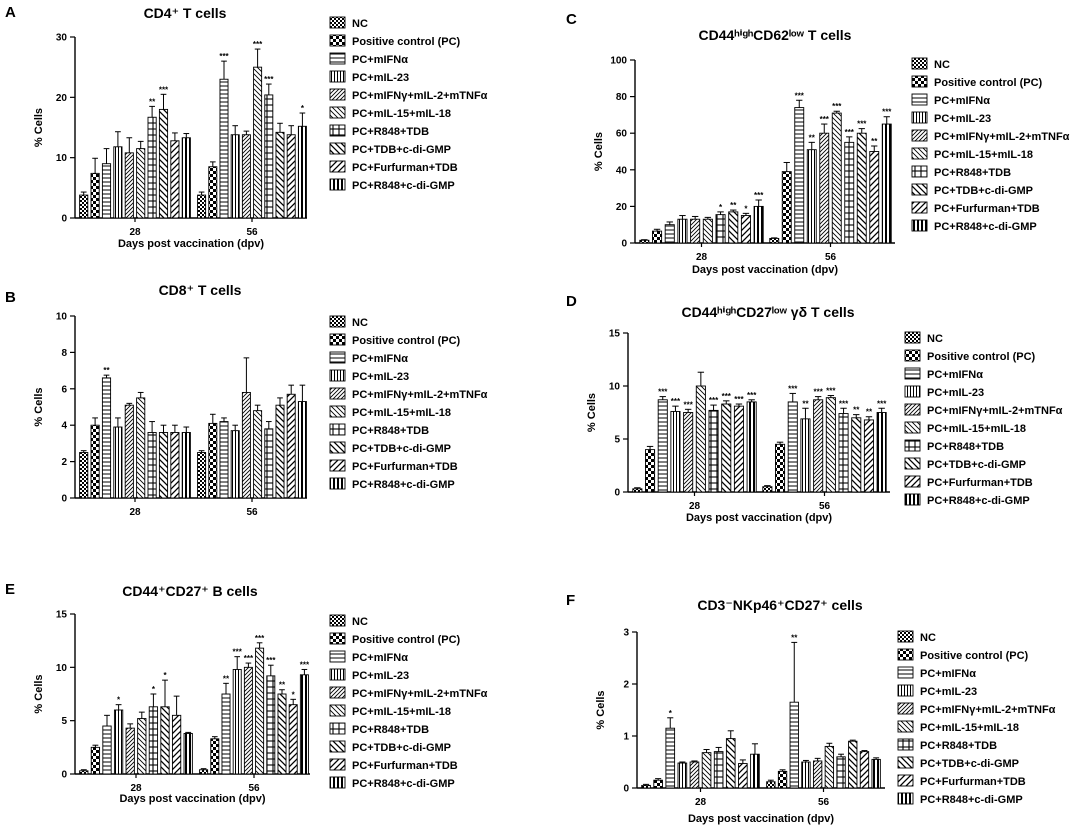 The height and width of the screenshot is (832, 1084). Describe the element at coordinates (767, 312) in the screenshot. I see `panel-d-title: CD44ʰⁱᵍʰCD27ˡᵒʷ γδ T cells` at that location.